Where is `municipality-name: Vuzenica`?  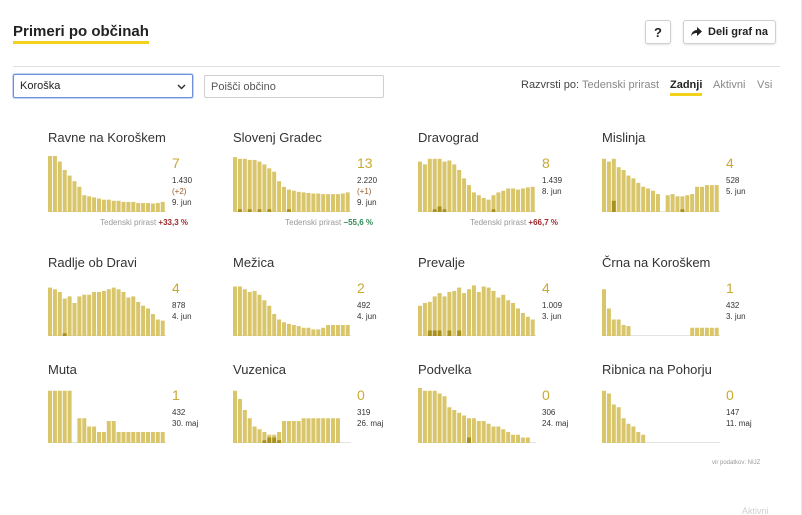
municipality-name: Vuzenica is located at coordinates (259, 369).